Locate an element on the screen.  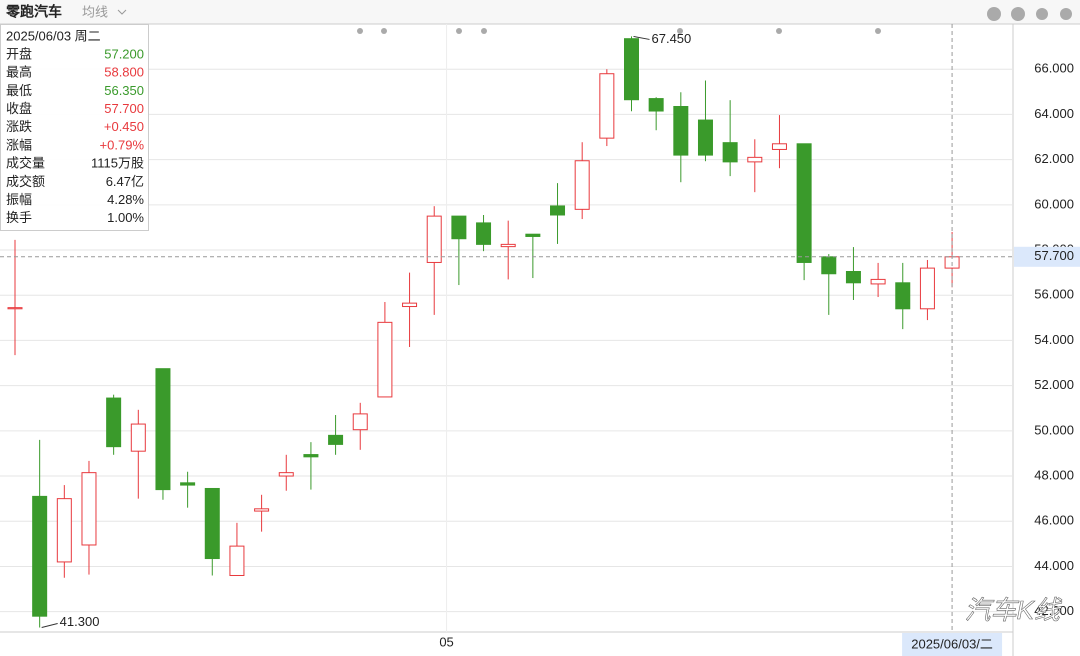
info-value: +0.79% is located at coordinates (122, 144).